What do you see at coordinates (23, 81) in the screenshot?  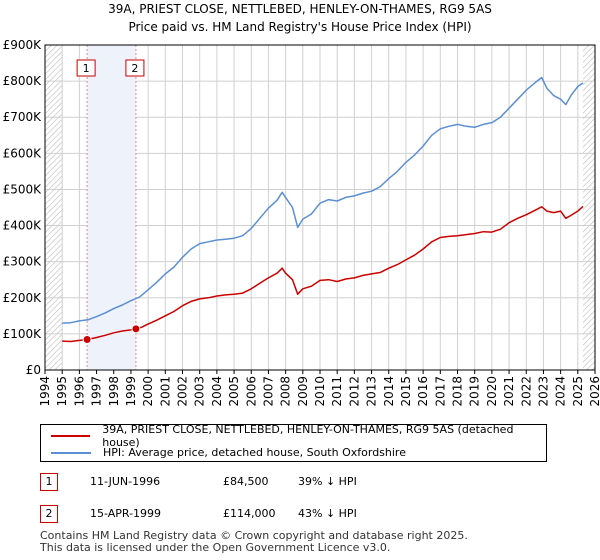 I see `y-tick-label: £800K` at bounding box center [23, 81].